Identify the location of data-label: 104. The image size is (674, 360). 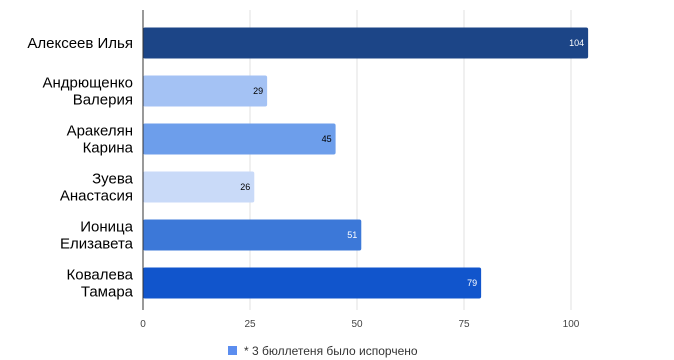
(576, 43).